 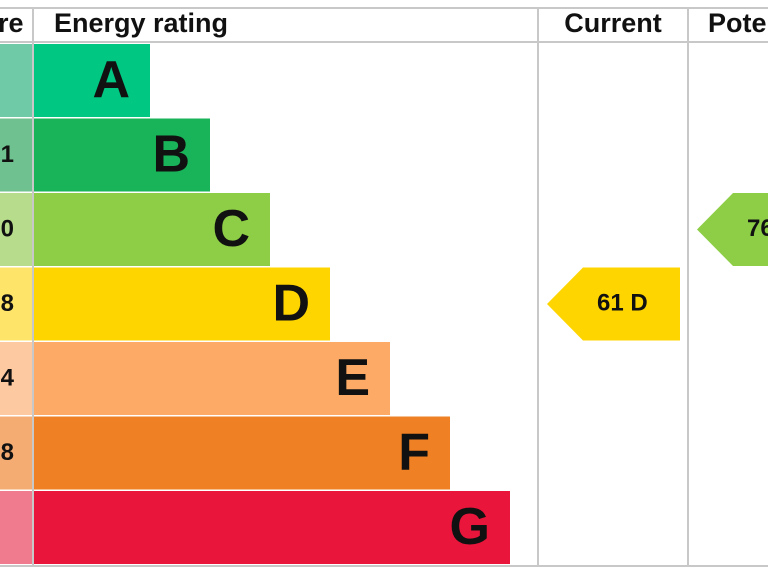 What do you see at coordinates (291, 303) in the screenshot?
I see `band-letter: D` at bounding box center [291, 303].